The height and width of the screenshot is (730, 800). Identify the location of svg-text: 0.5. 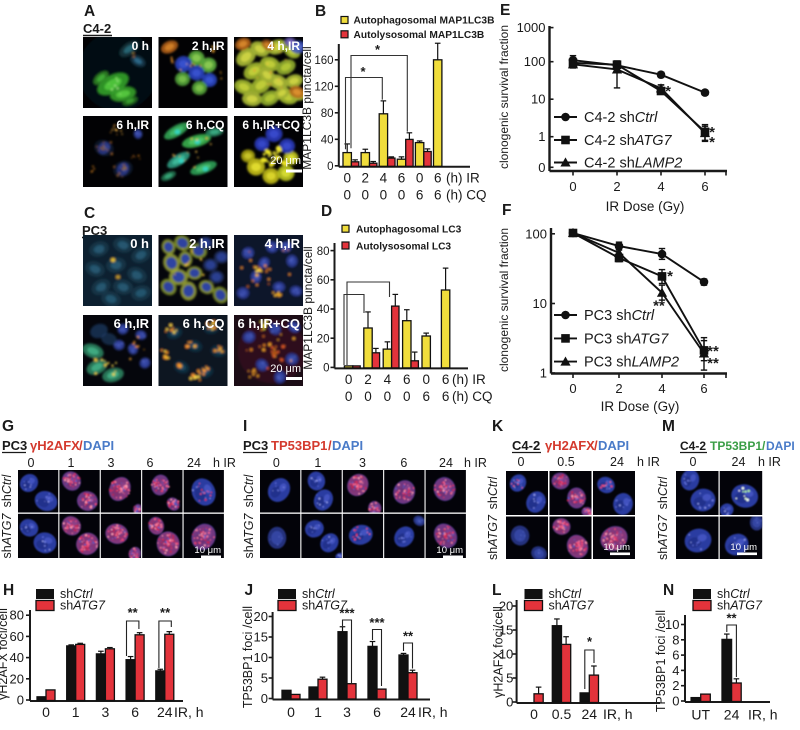
(562, 714).